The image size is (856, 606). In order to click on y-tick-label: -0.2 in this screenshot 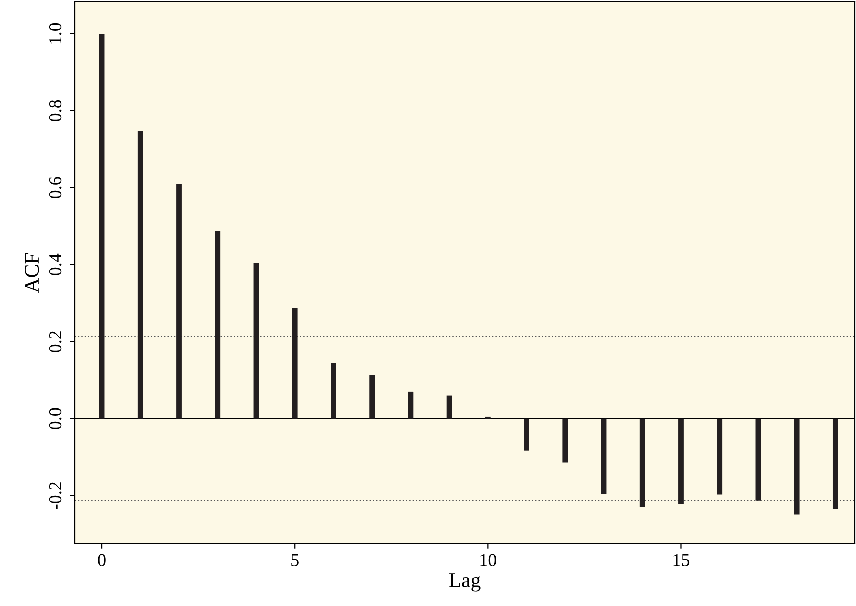, I will do `click(55, 496)`.